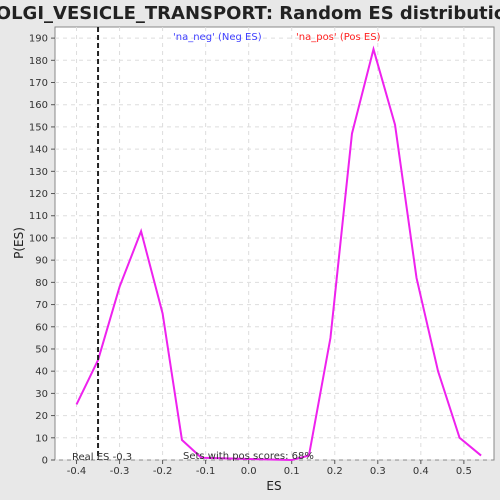  I want to click on y-tick-label: 40, so click(41, 372).